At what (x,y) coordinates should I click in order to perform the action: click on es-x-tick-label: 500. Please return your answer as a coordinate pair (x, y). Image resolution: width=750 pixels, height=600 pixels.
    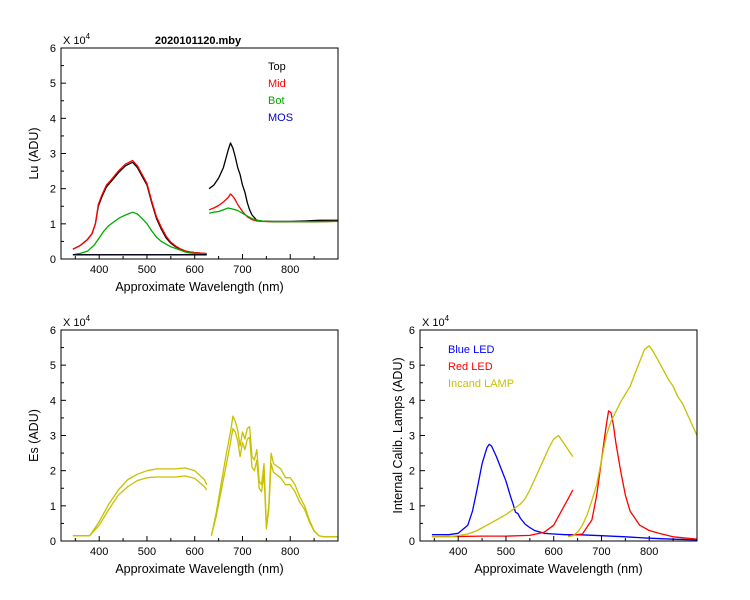
    Looking at the image, I should click on (147, 552).